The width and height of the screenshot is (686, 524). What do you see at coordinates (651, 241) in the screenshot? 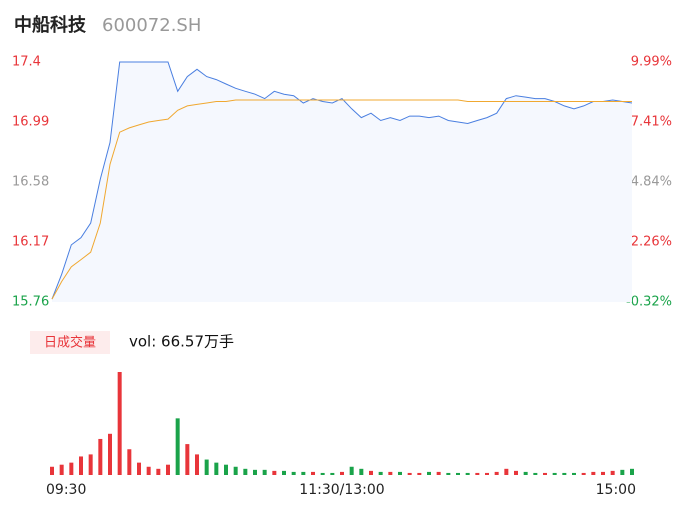
I see `y2-tick-label: 2.26%` at bounding box center [651, 241].